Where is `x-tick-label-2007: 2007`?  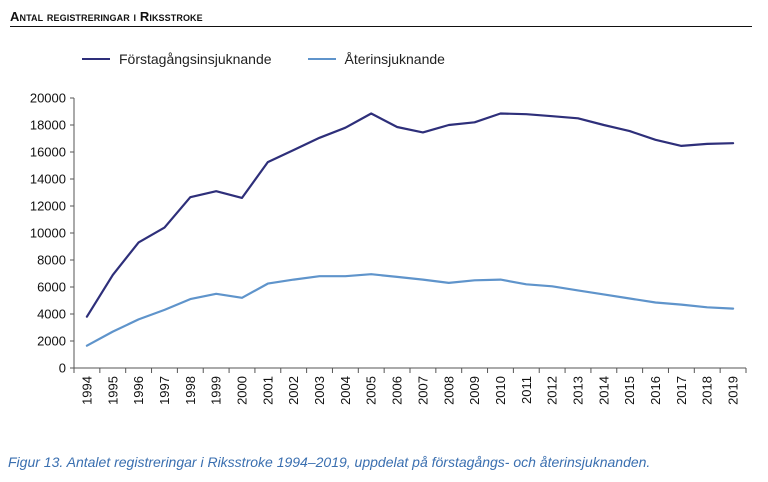 x-tick-label-2007: 2007 is located at coordinates (422, 390).